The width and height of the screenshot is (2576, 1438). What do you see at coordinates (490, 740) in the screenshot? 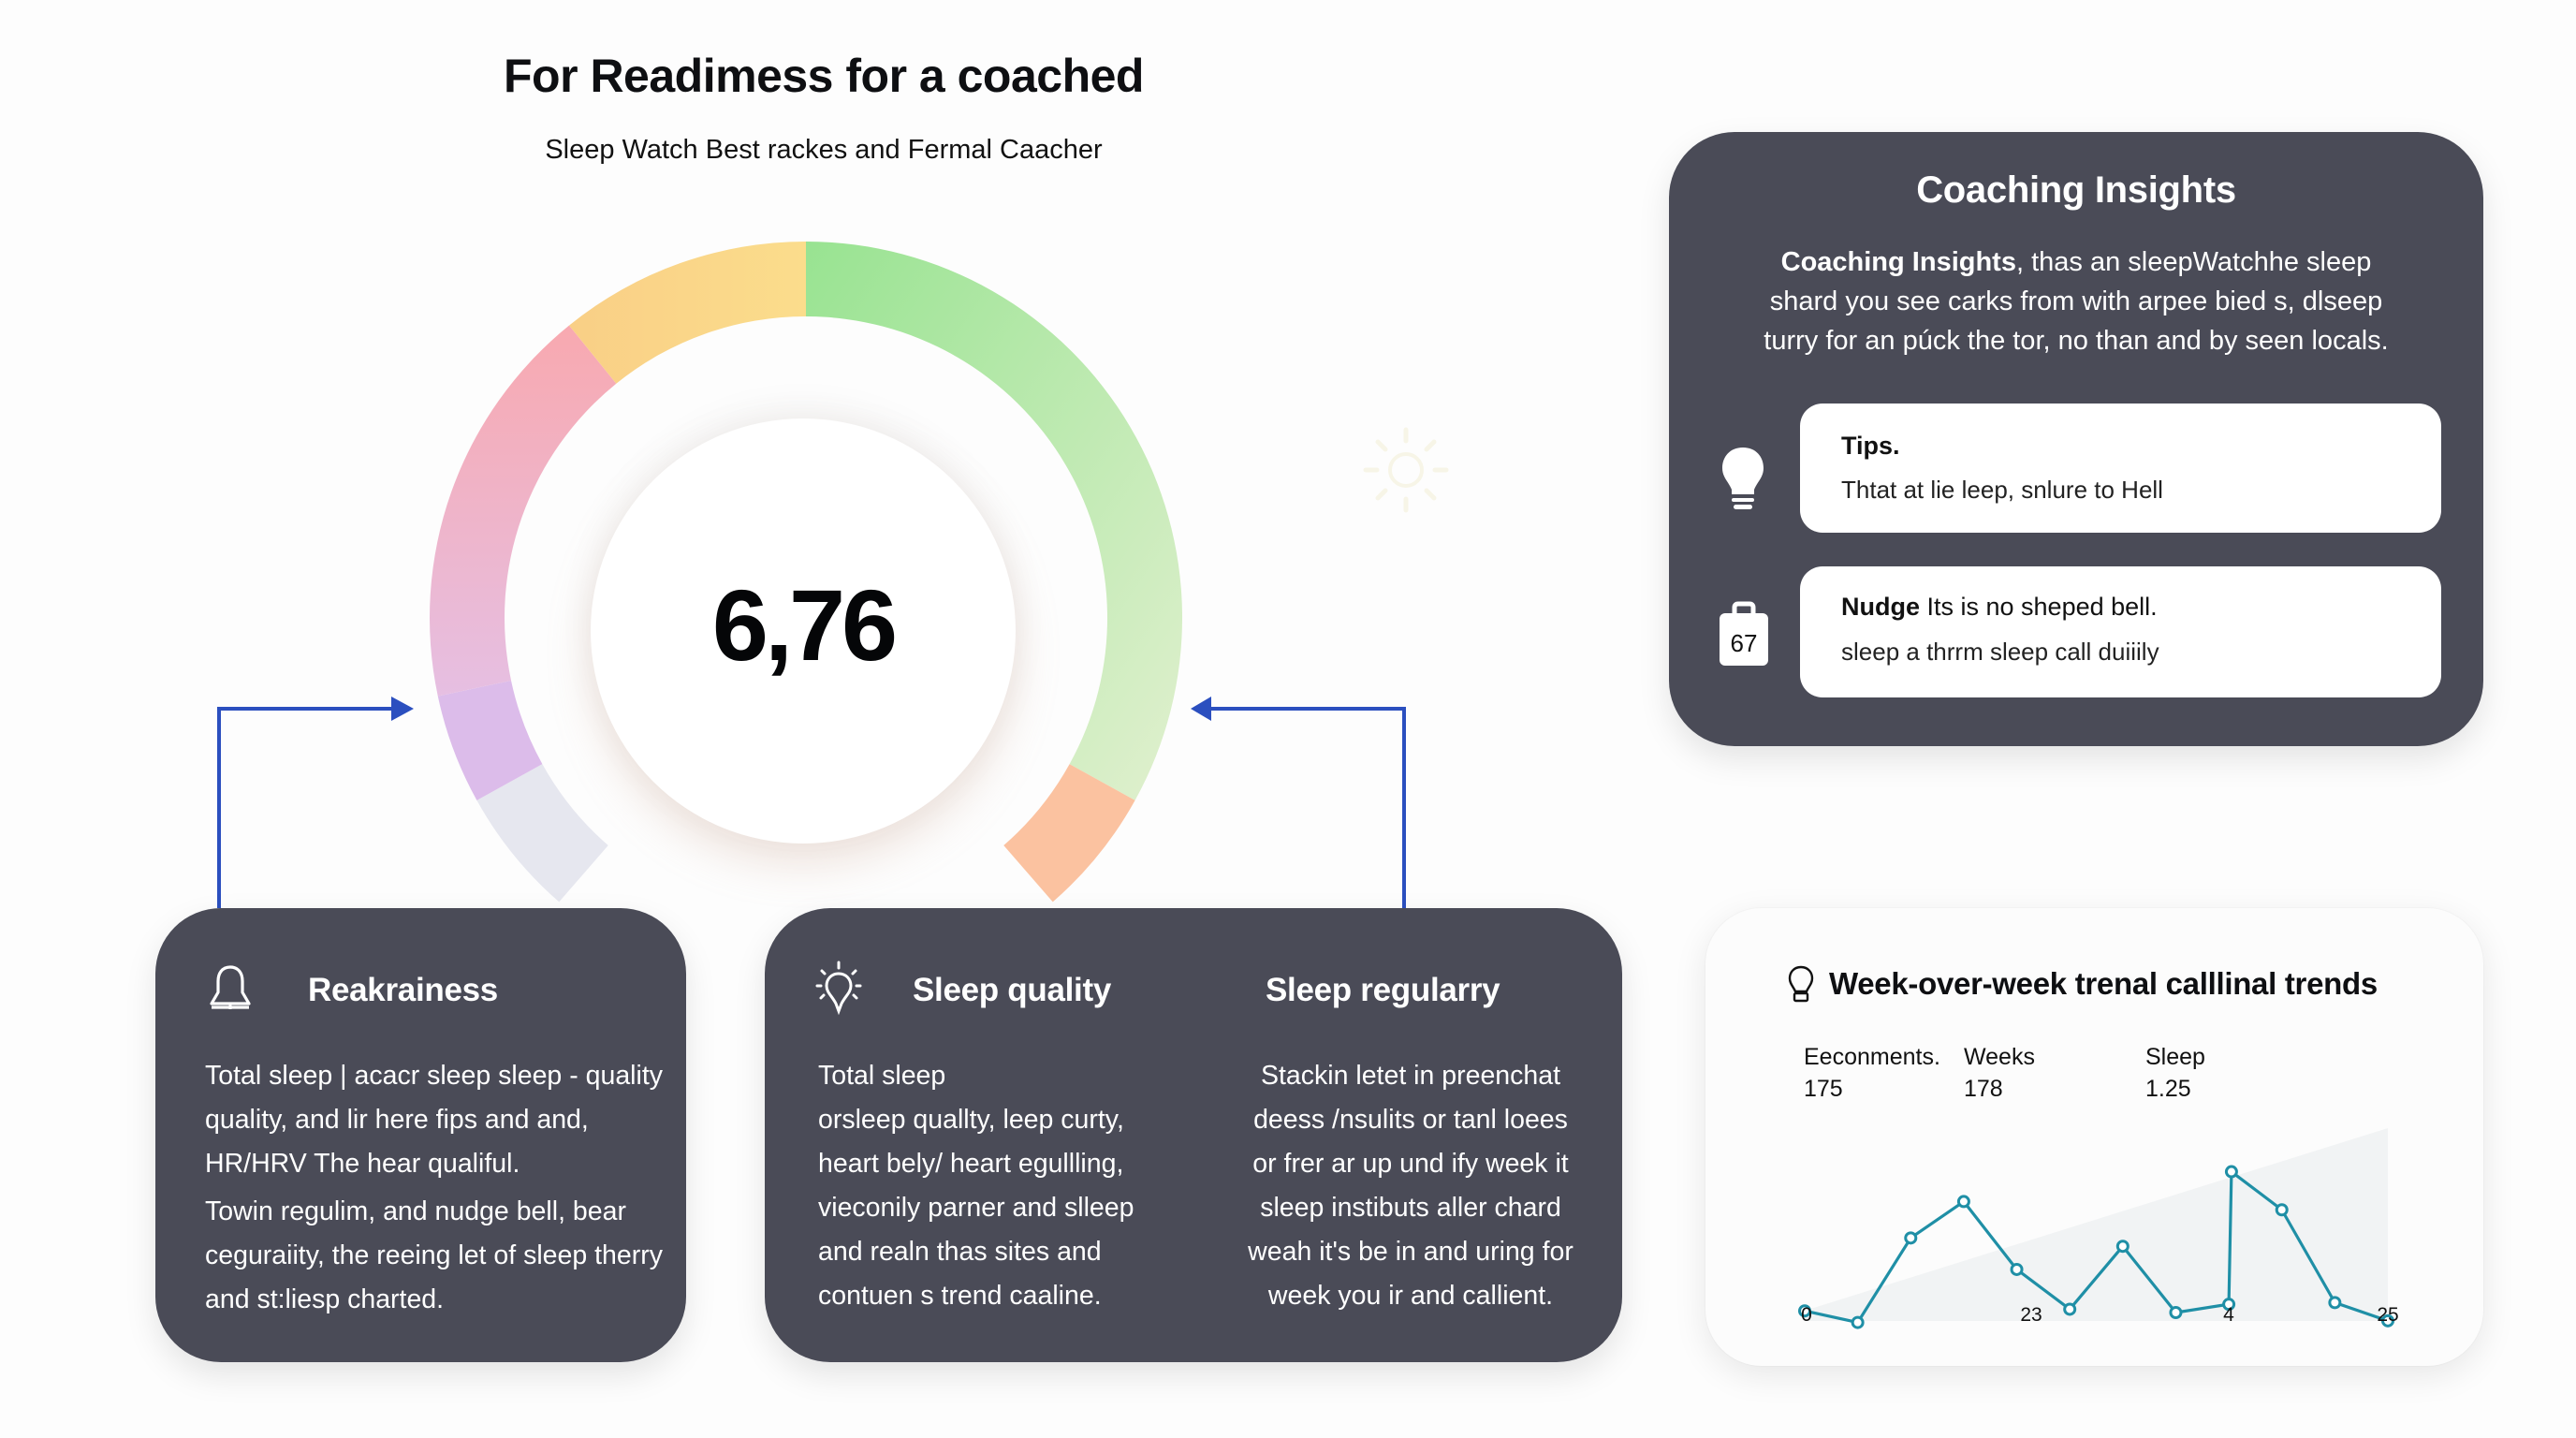
I see `gauge-segment-purple` at bounding box center [490, 740].